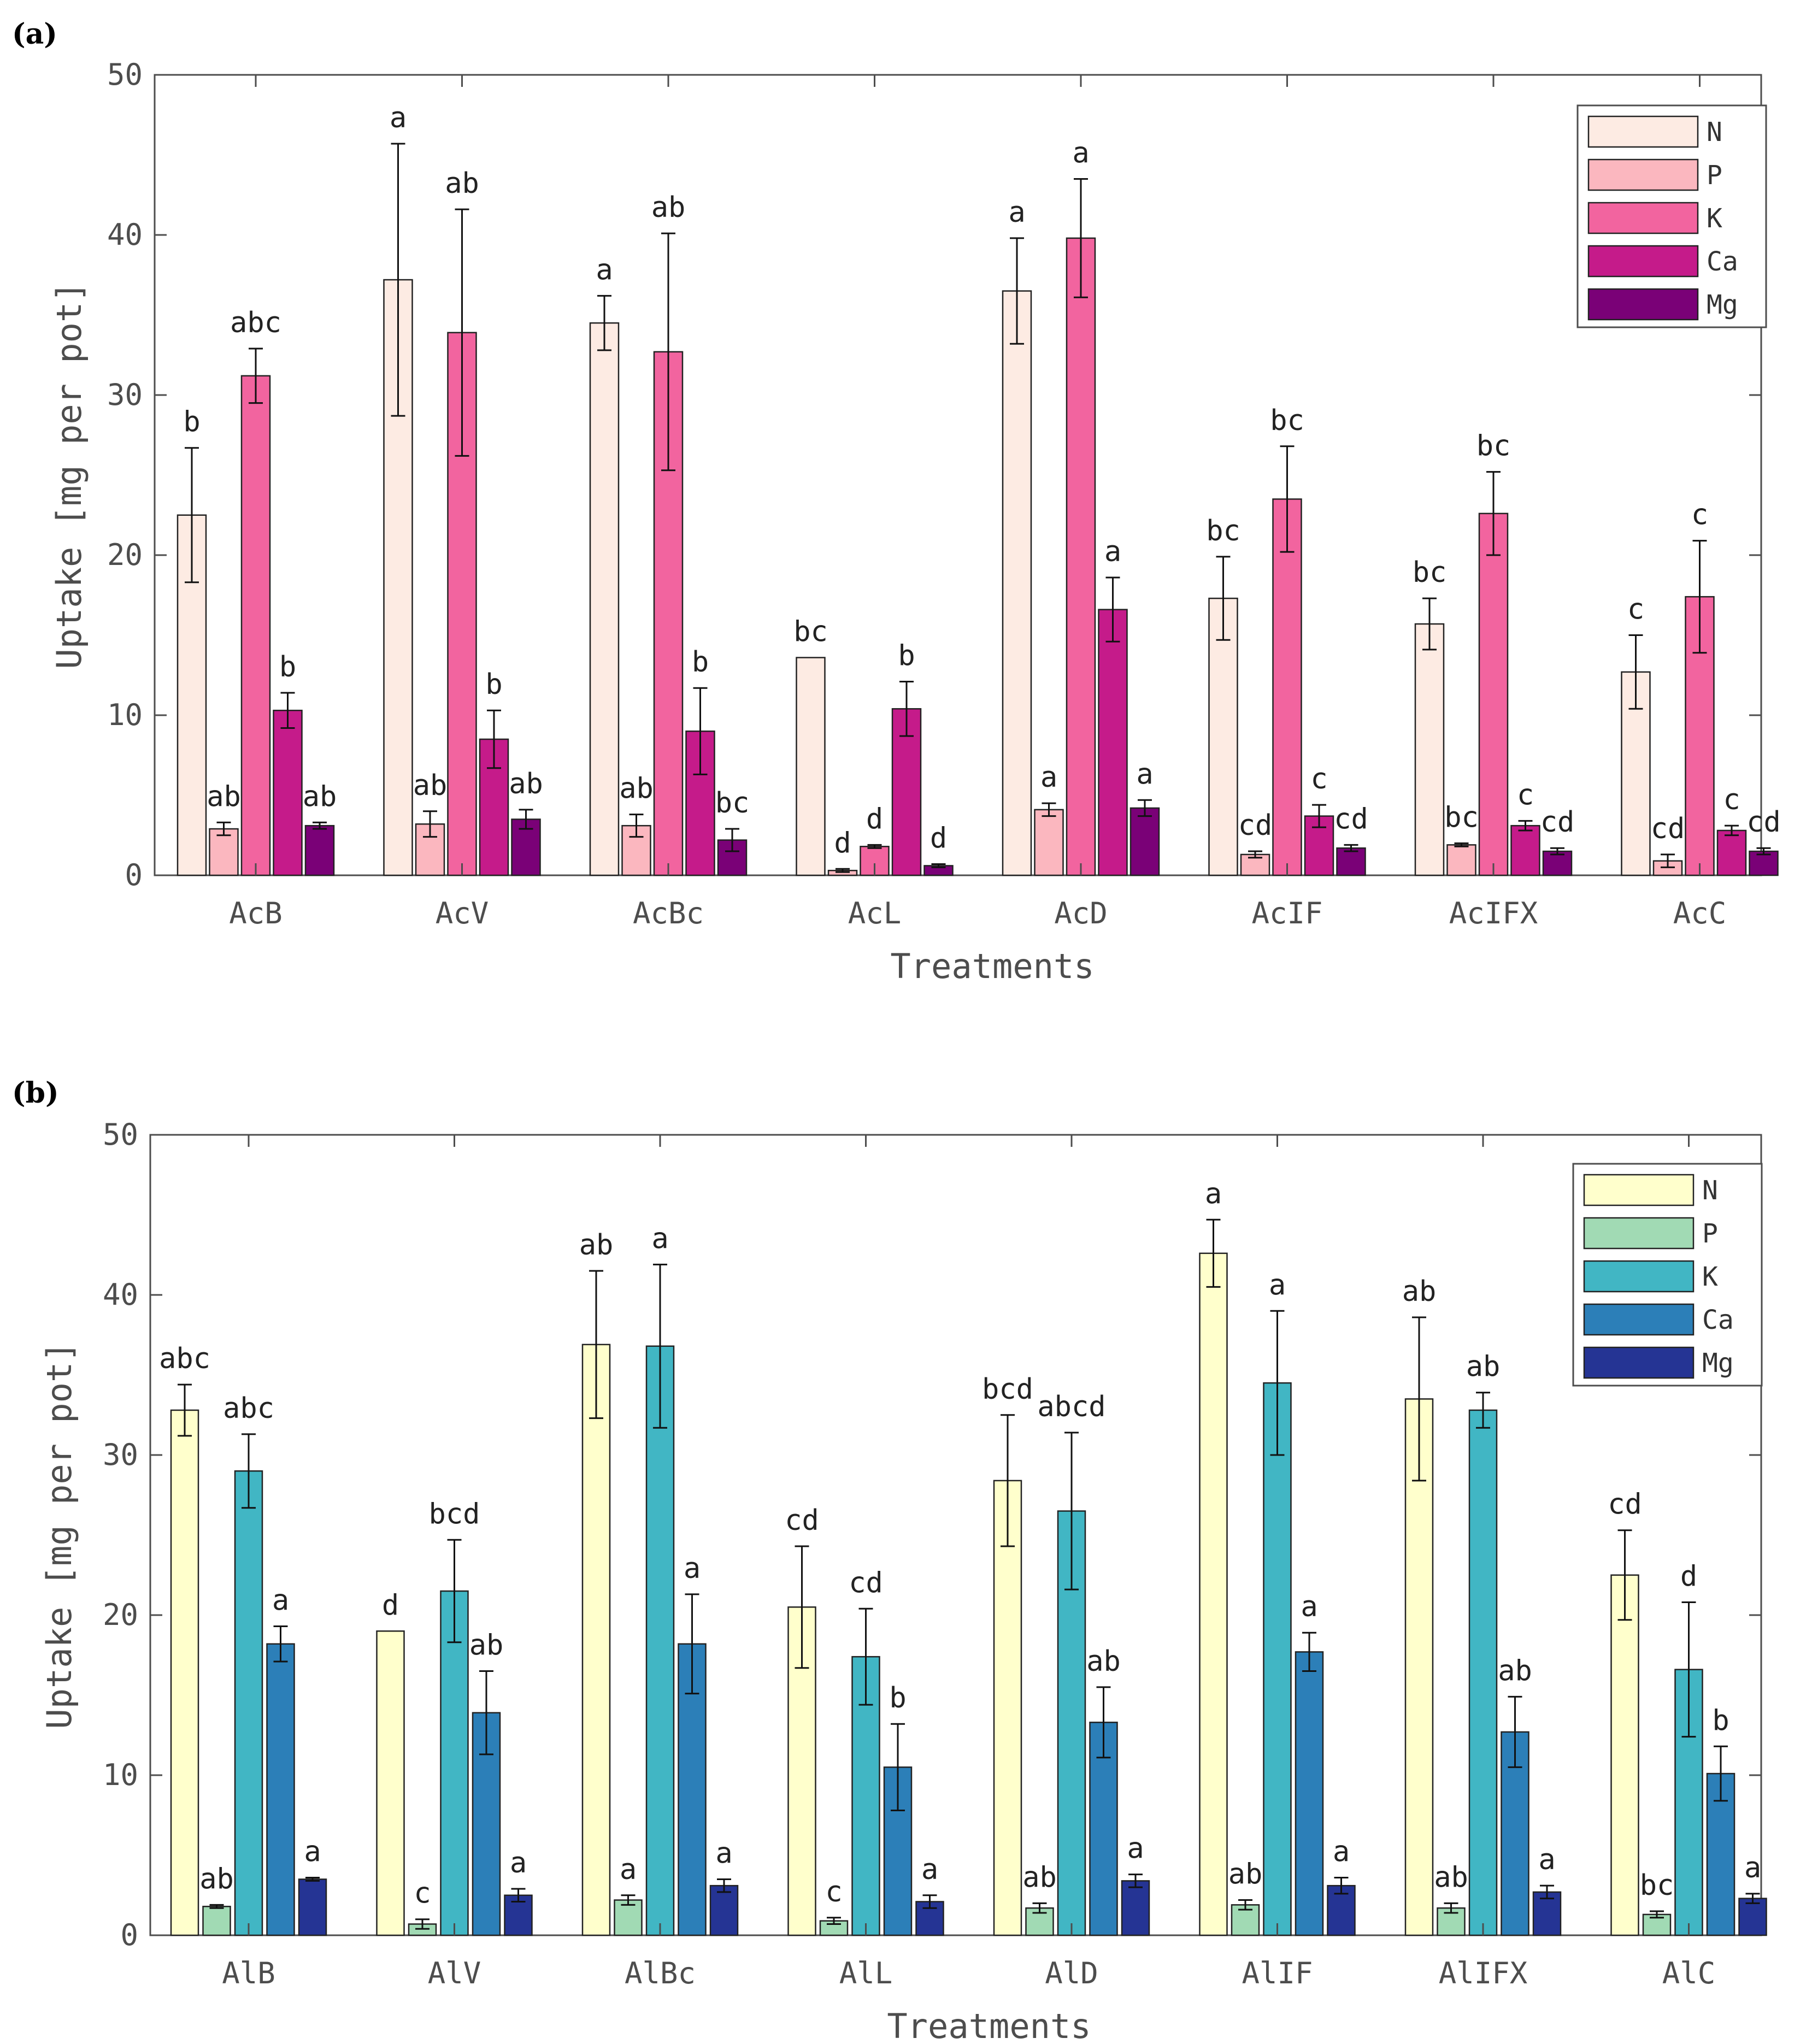 This screenshot has width=1812, height=2044. Describe the element at coordinates (1286, 913) in the screenshot. I see `x-tick-label: AcIF` at that location.